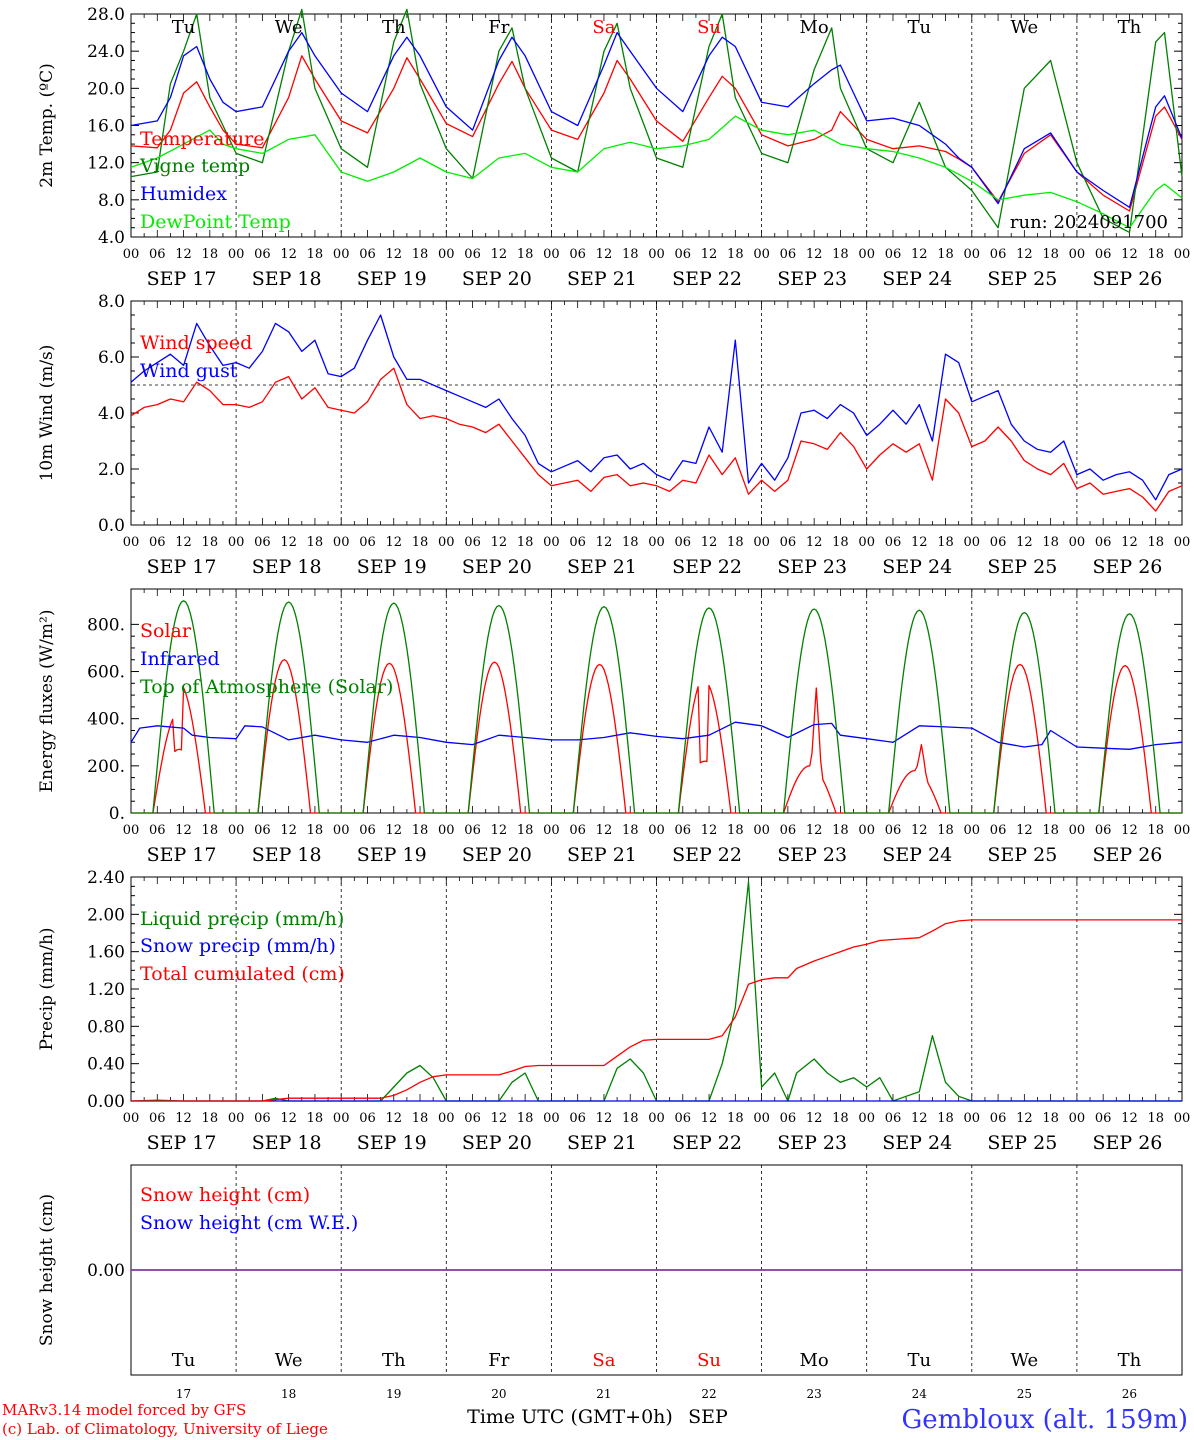  I want to click on weekday-label: Fr, so click(498, 1360).